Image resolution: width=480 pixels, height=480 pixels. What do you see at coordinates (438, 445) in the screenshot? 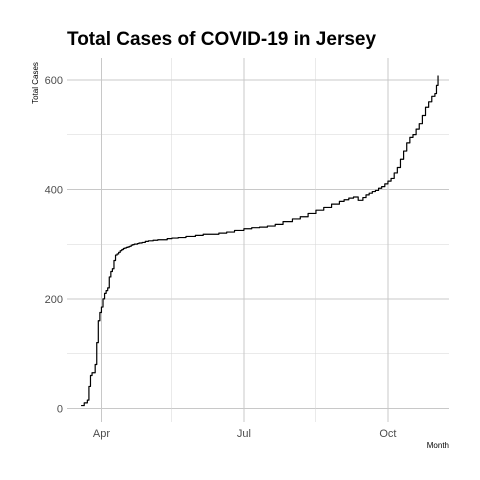
I see `x-axis-title: Month` at bounding box center [438, 445].